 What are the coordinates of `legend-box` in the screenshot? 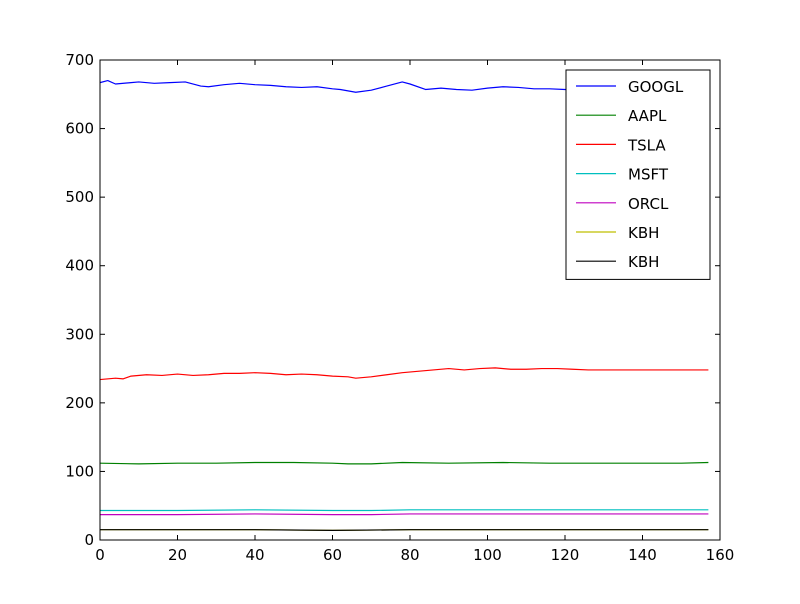 It's located at (638, 174).